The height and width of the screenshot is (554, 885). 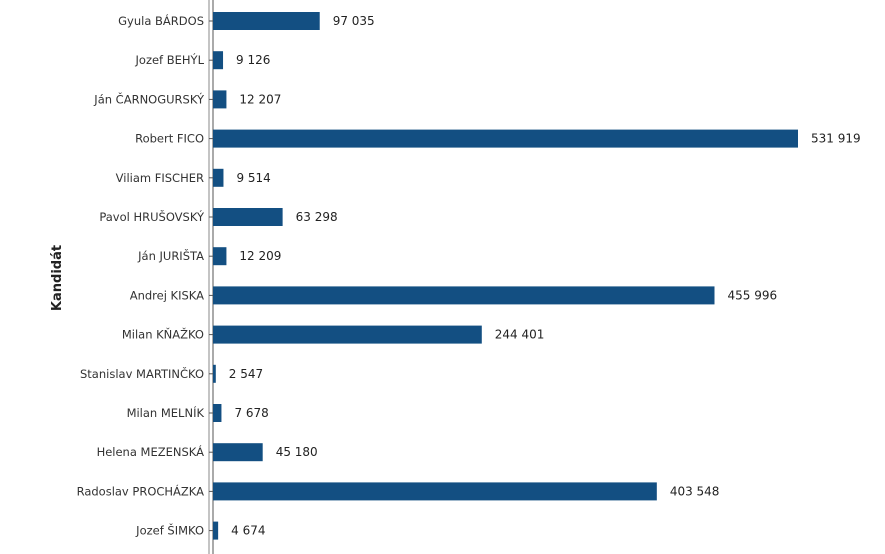 I want to click on category-label: Milan MELNÍK, so click(x=166, y=412).